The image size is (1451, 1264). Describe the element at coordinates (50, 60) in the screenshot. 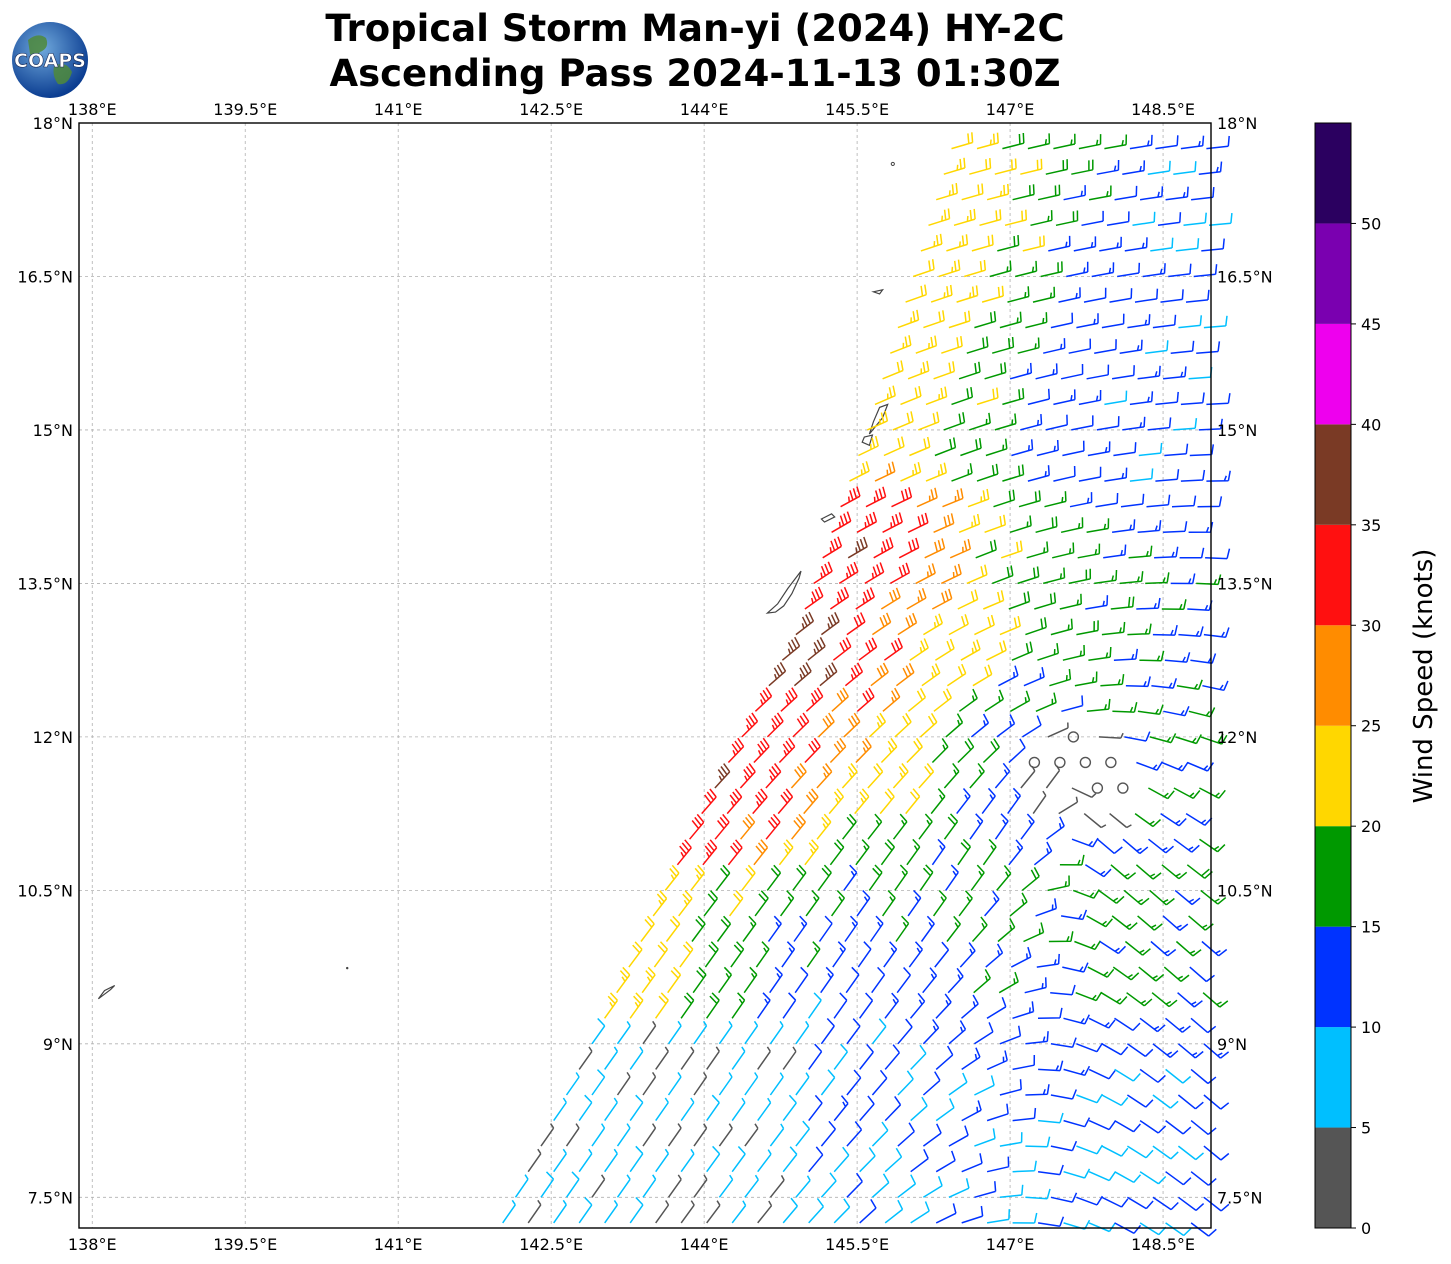

I see `coaps-logo: COAPS` at that location.